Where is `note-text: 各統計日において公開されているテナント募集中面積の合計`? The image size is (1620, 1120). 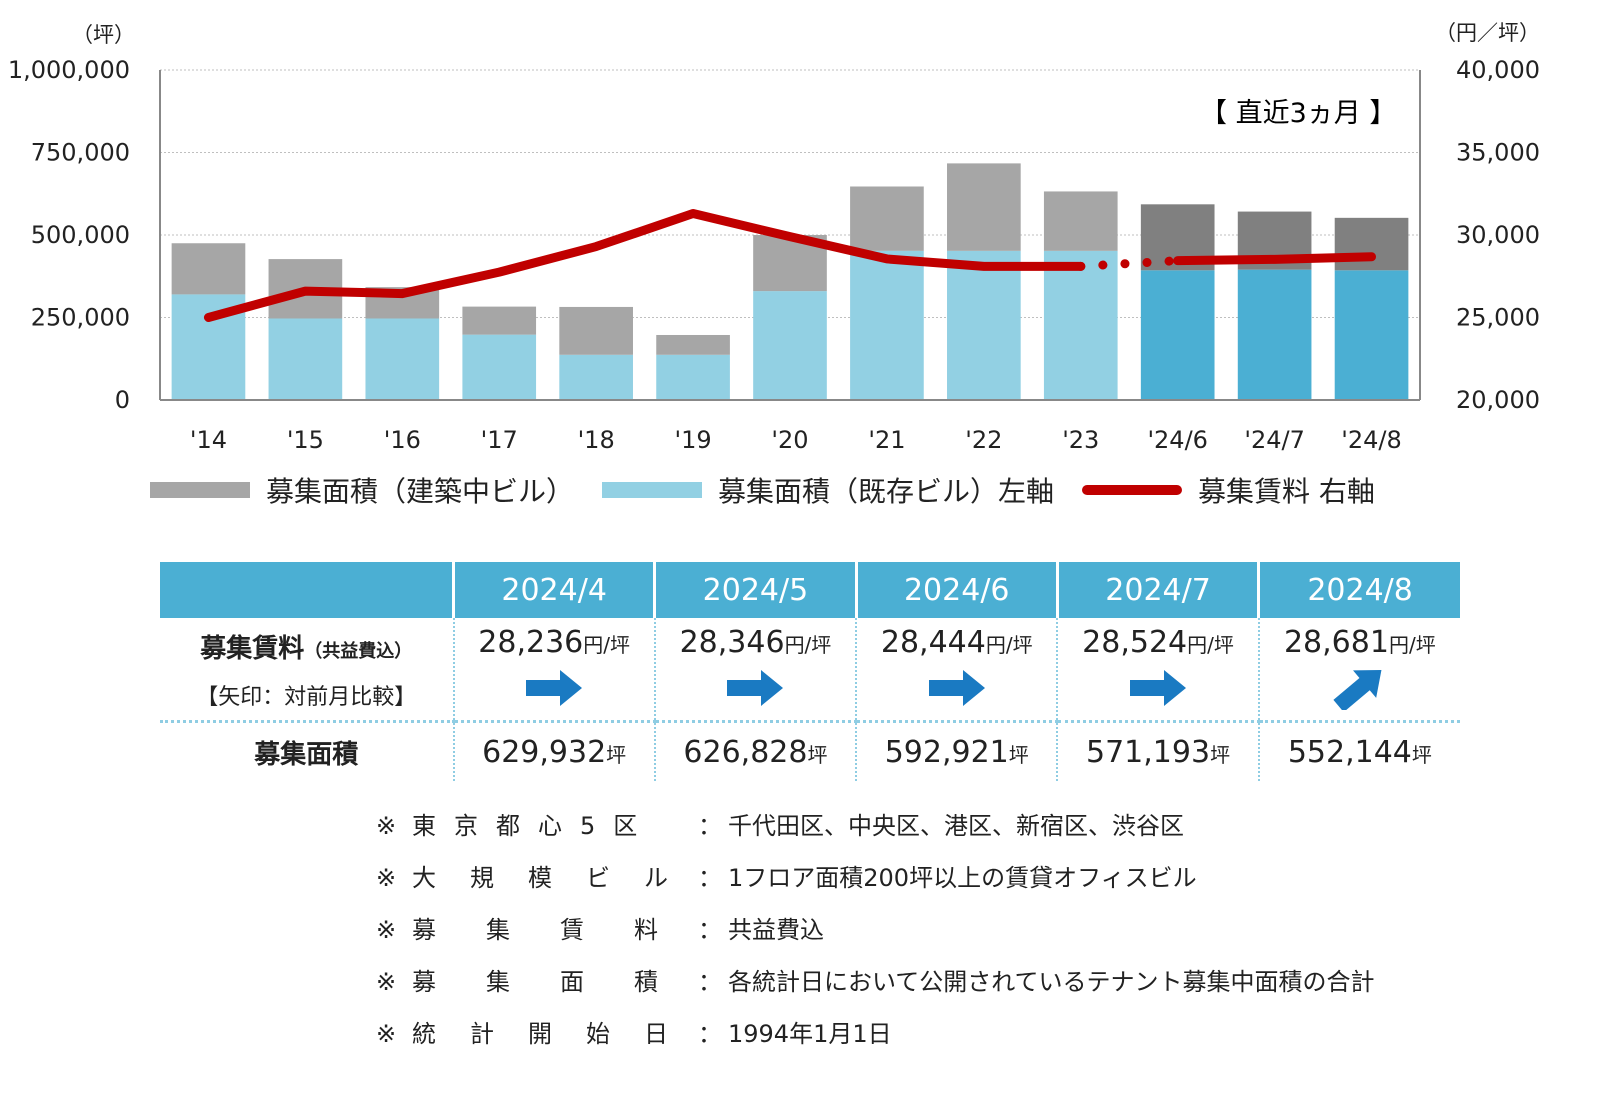
note-text: 各統計日において公開されているテナント募集中面積の合計 is located at coordinates (1051, 982).